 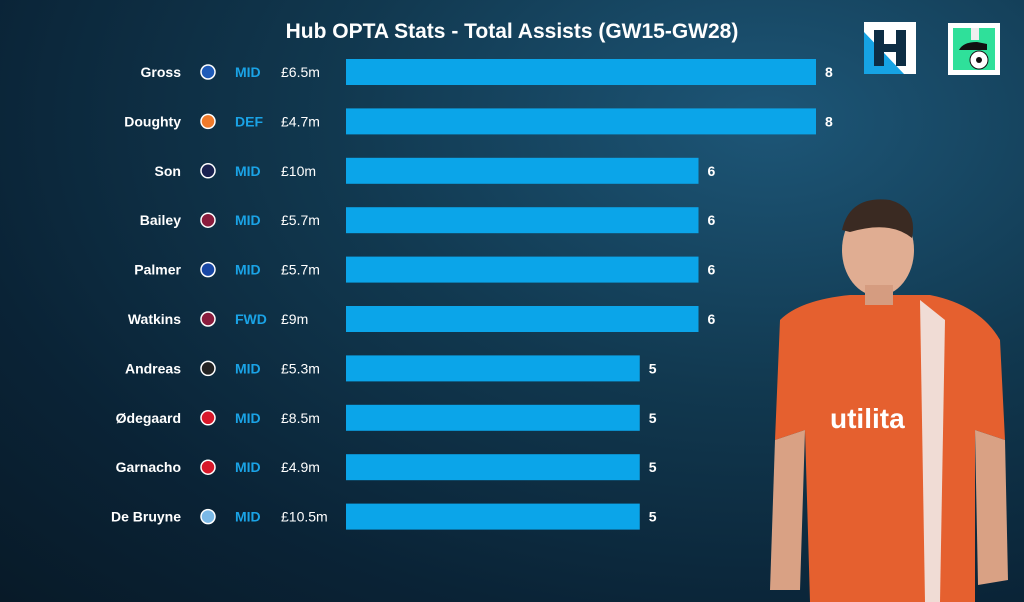 What do you see at coordinates (300, 121) in the screenshot?
I see `price-label: £4.7m` at bounding box center [300, 121].